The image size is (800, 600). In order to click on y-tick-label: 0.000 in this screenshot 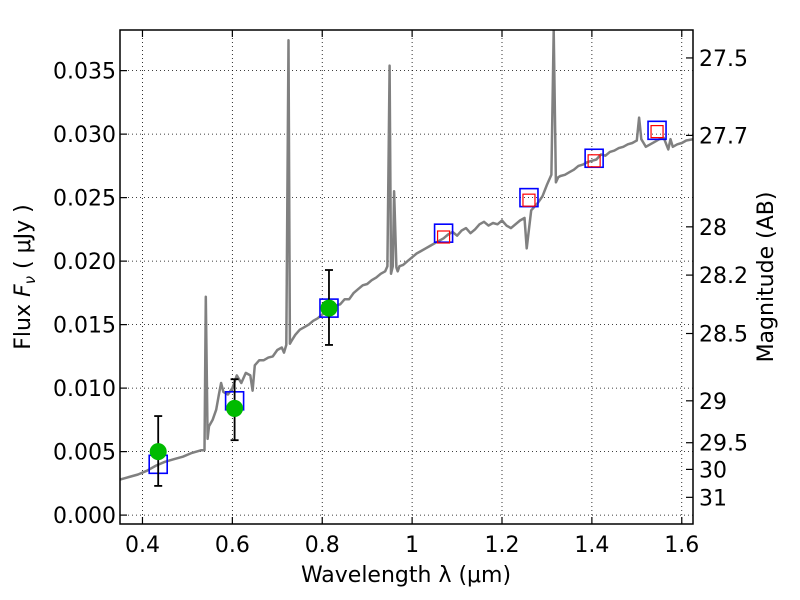, I will do `click(84, 516)`.